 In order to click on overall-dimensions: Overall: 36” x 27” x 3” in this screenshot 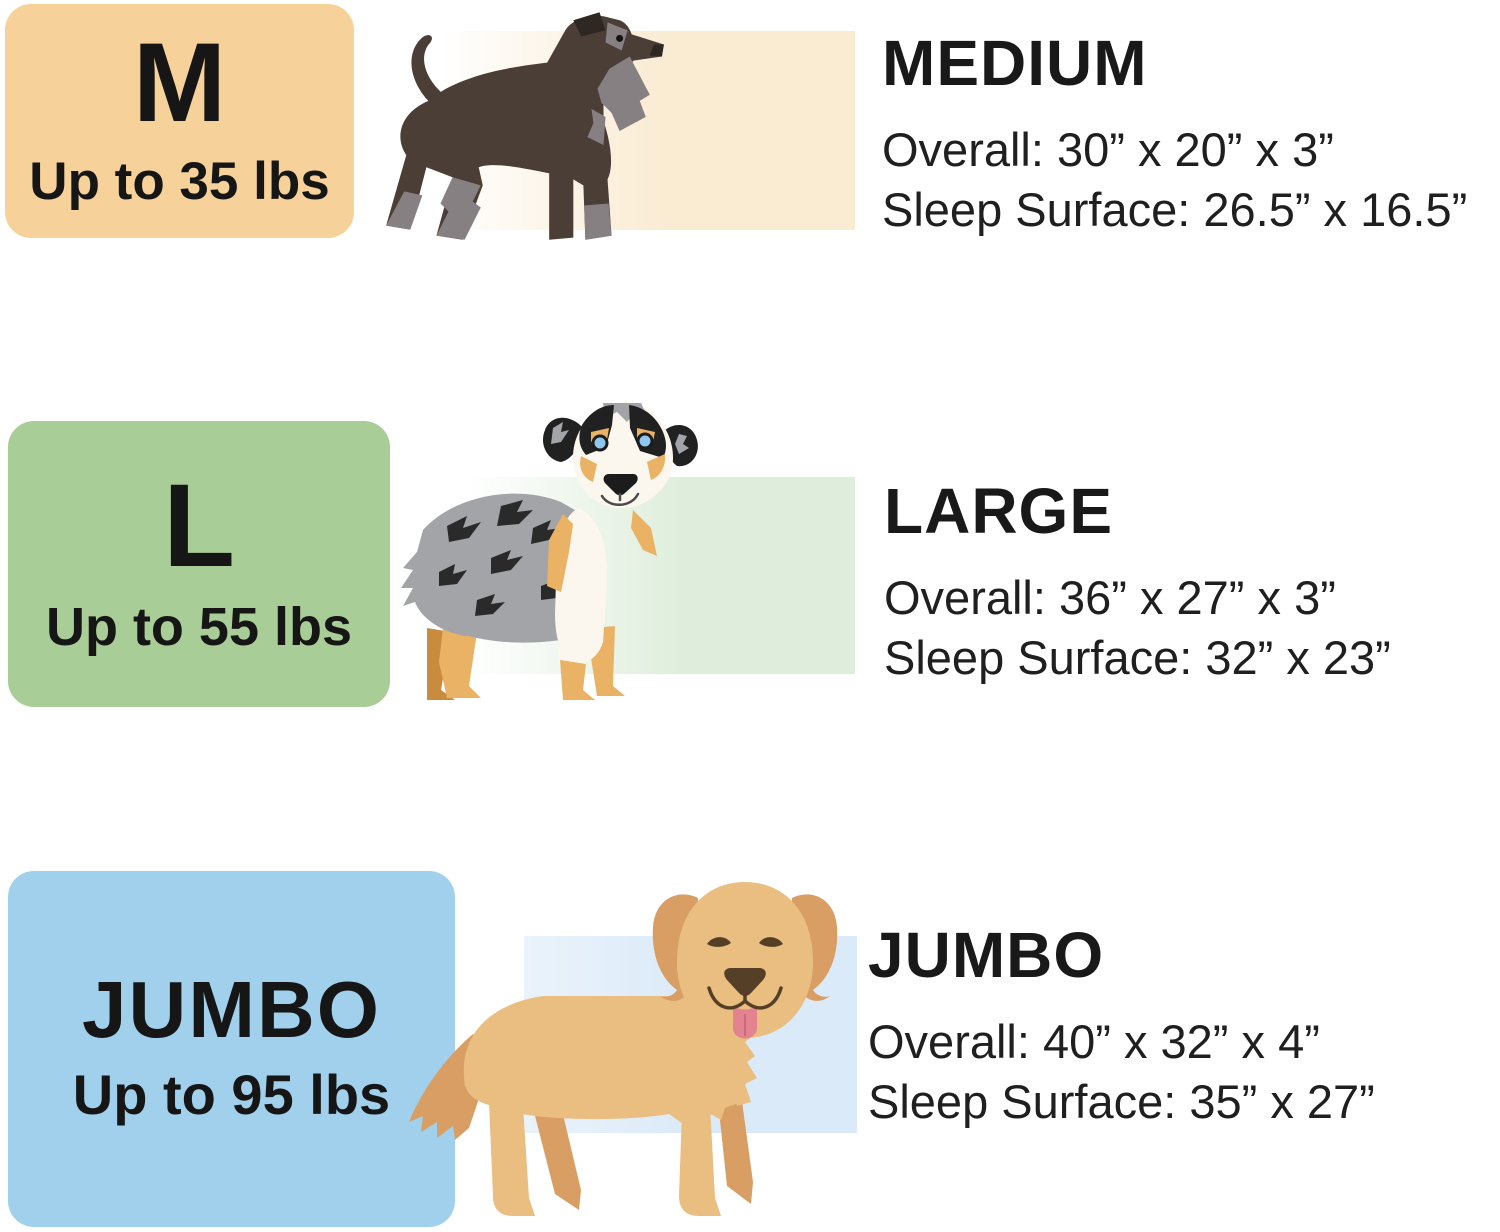, I will do `click(1110, 597)`.